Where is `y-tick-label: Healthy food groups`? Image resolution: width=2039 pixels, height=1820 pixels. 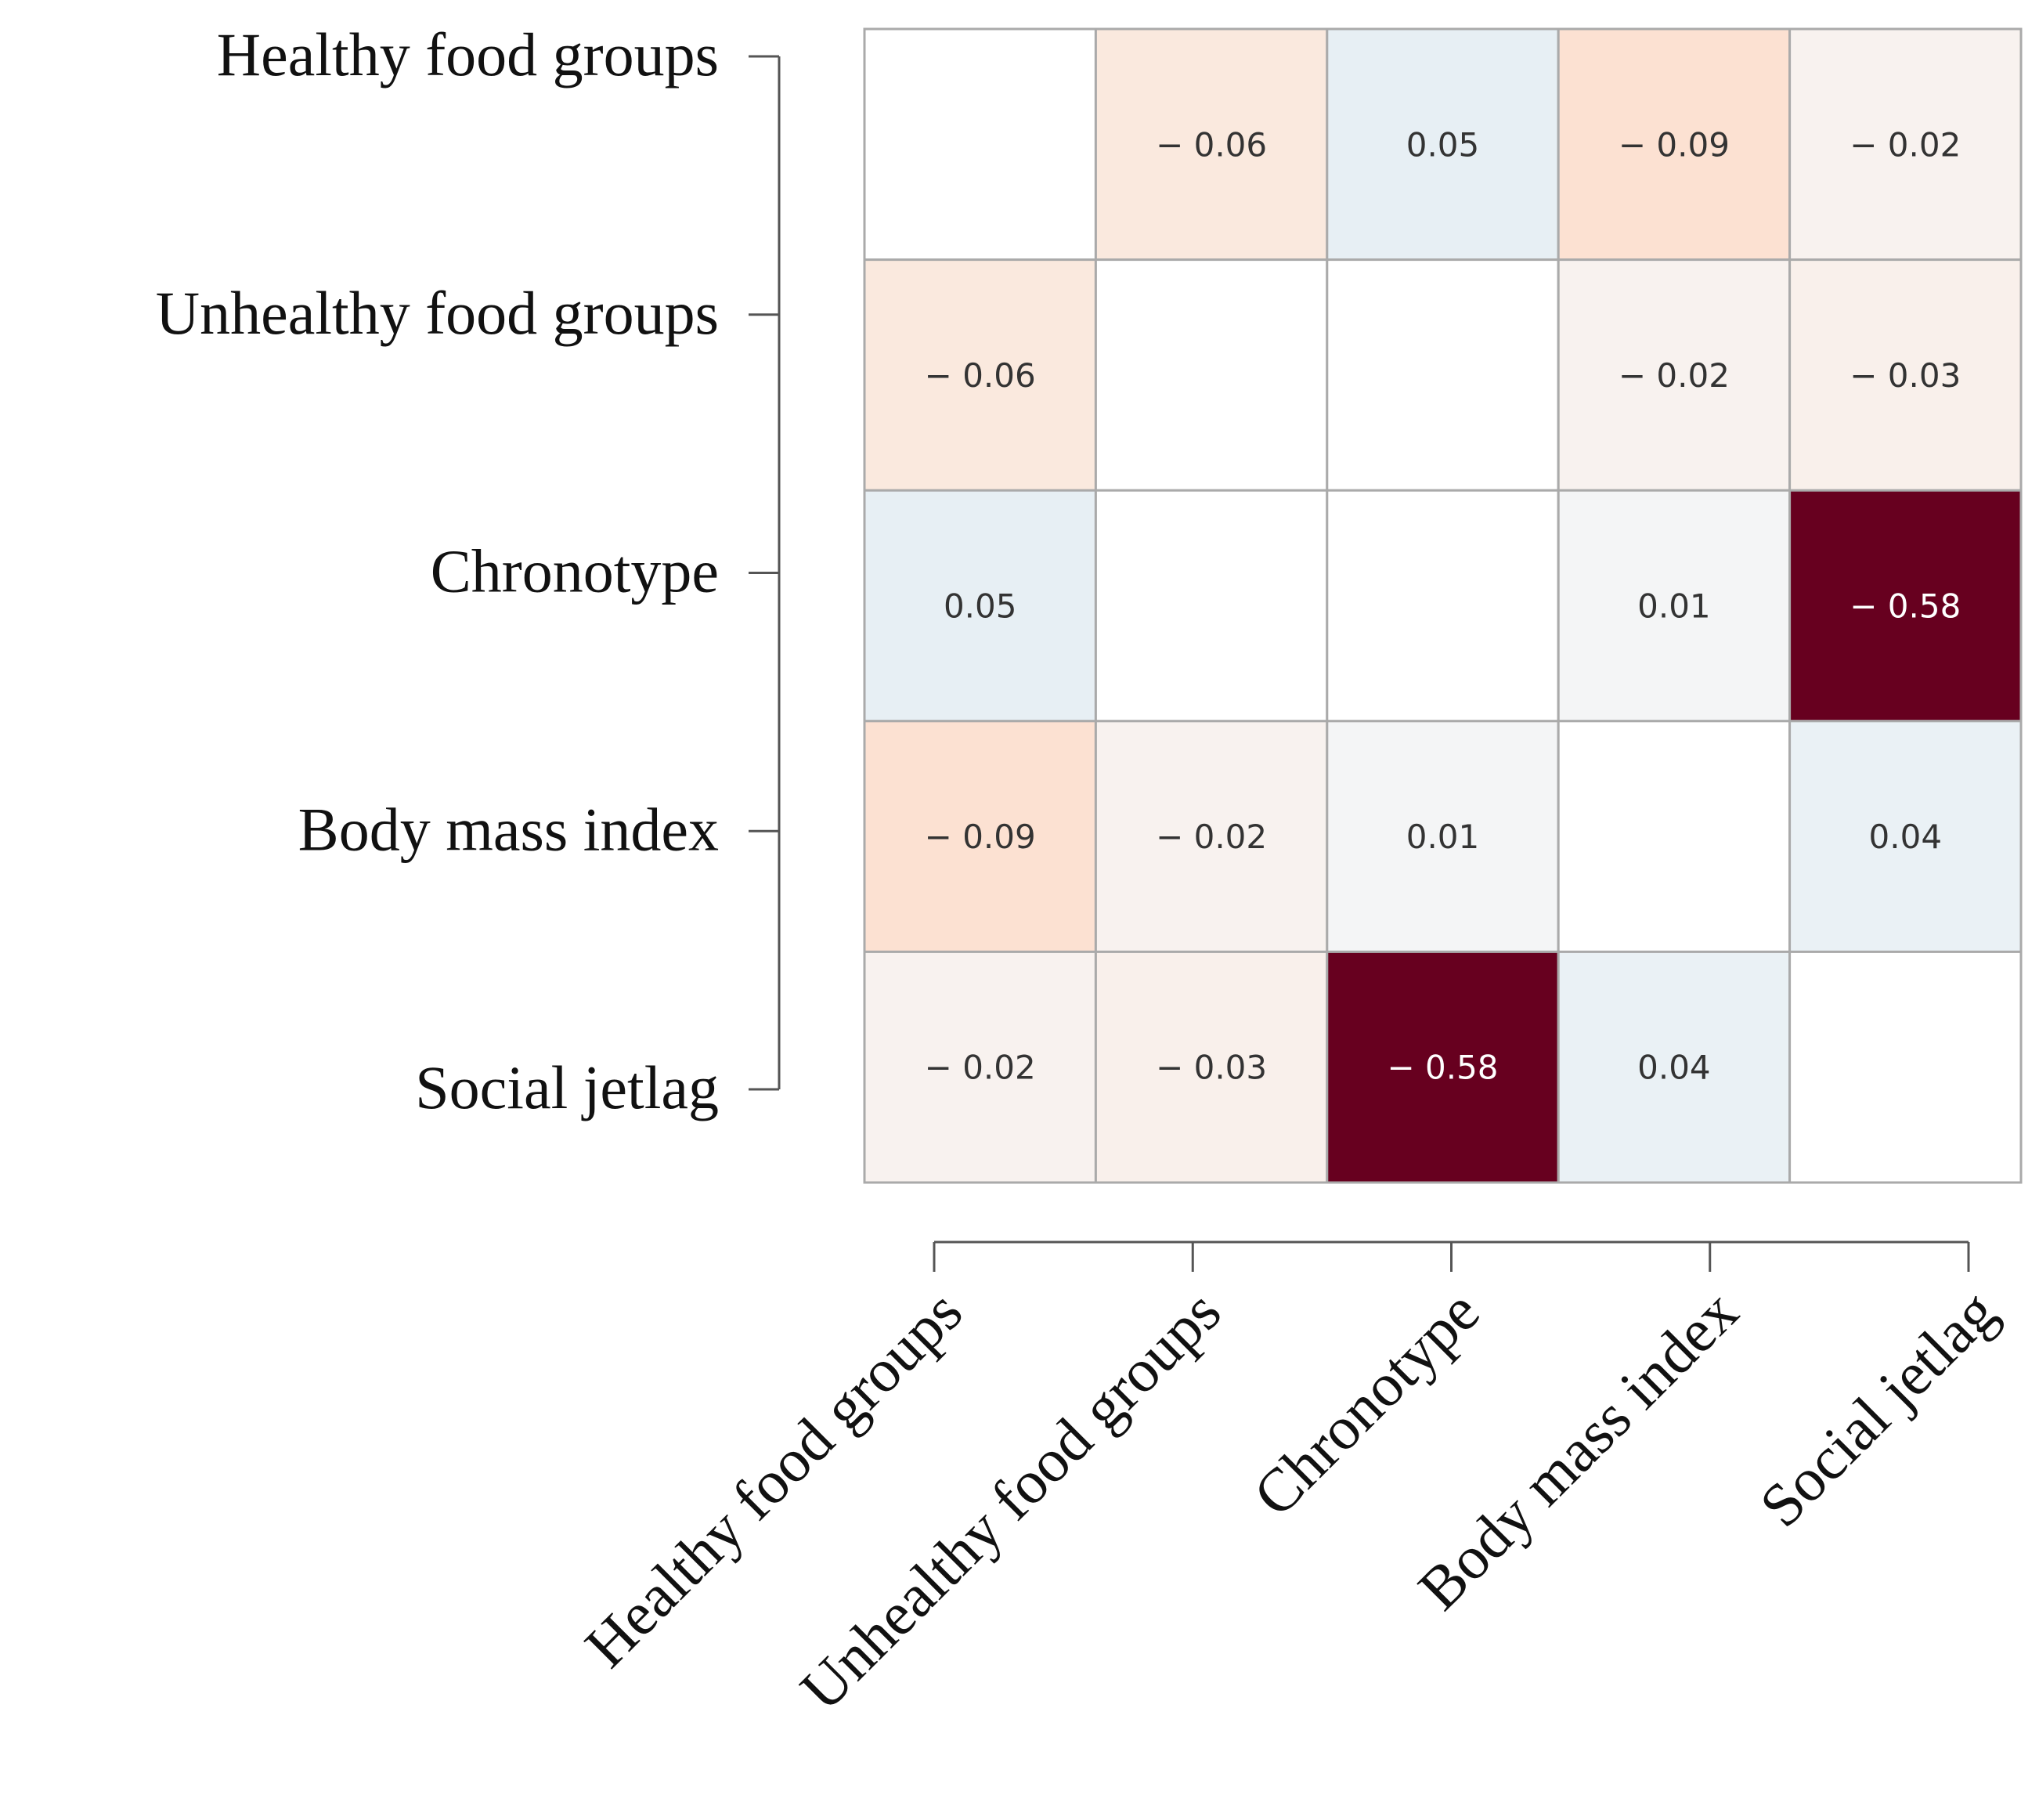
y-tick-label: Healthy food groups is located at coordinates (468, 54).